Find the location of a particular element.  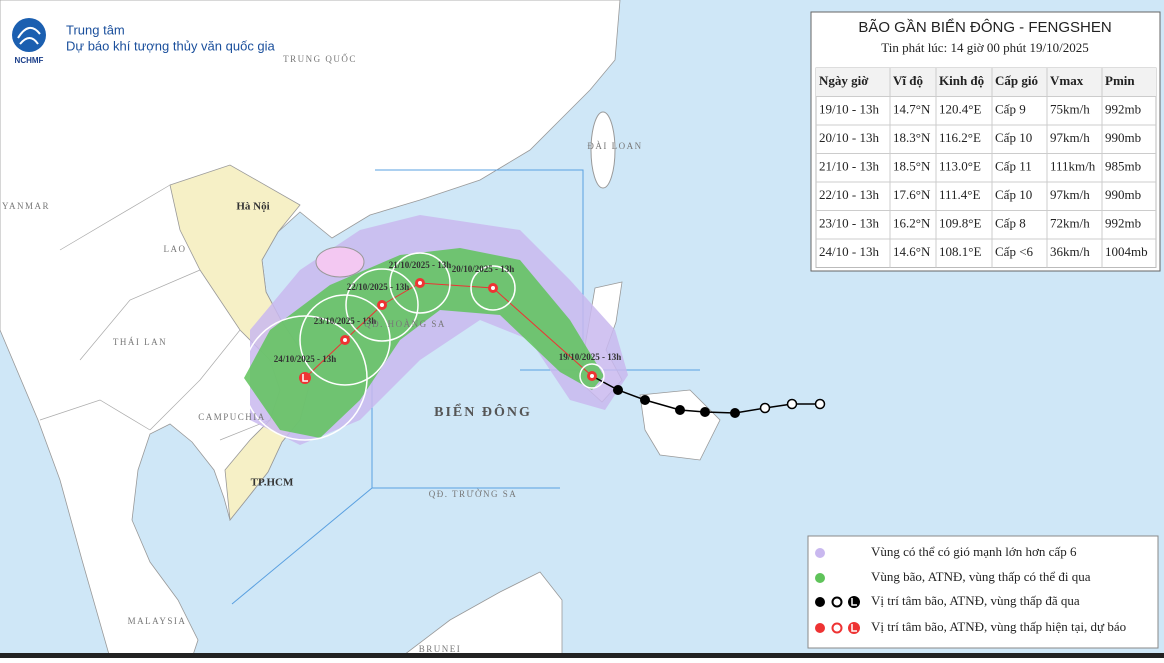

table-cell: 24/10 - 13h is located at coordinates (849, 251).